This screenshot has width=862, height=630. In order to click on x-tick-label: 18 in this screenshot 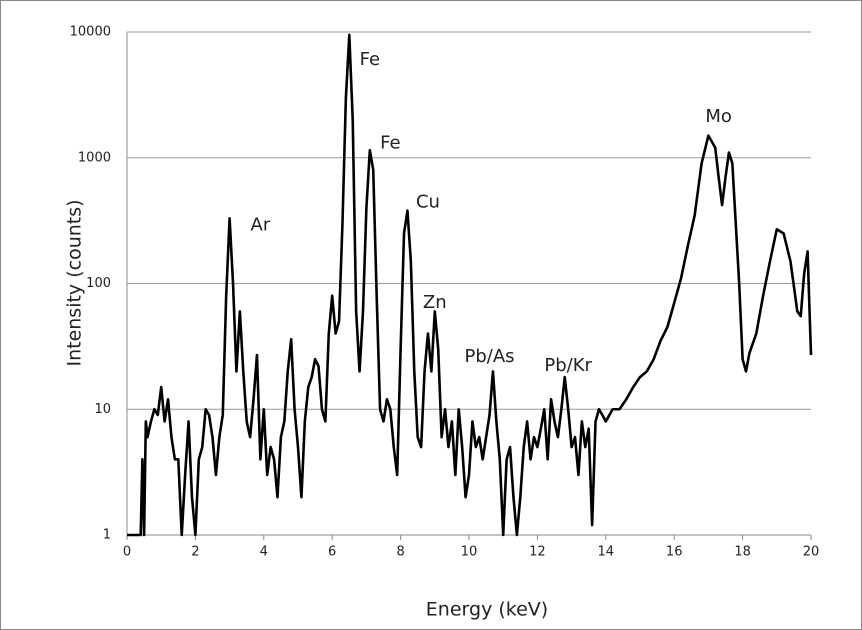, I will do `click(742, 552)`.